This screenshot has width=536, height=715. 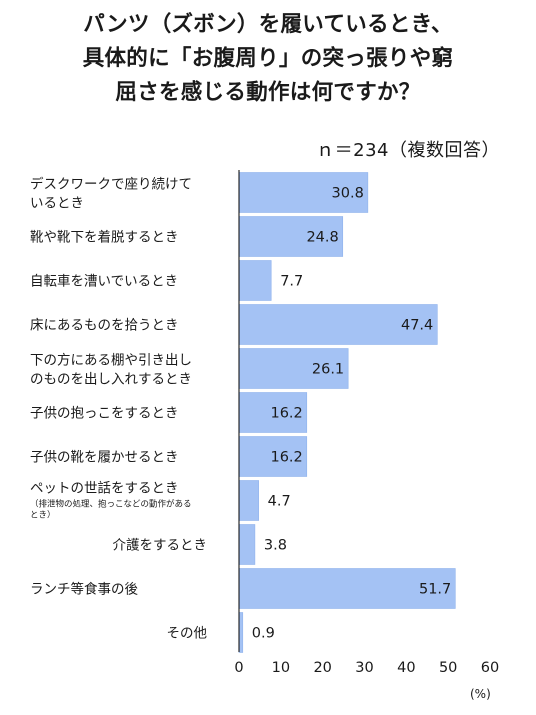 What do you see at coordinates (268, 24) in the screenshot?
I see `title-line: パンツ（ズボン）を履いているとき、` at bounding box center [268, 24].